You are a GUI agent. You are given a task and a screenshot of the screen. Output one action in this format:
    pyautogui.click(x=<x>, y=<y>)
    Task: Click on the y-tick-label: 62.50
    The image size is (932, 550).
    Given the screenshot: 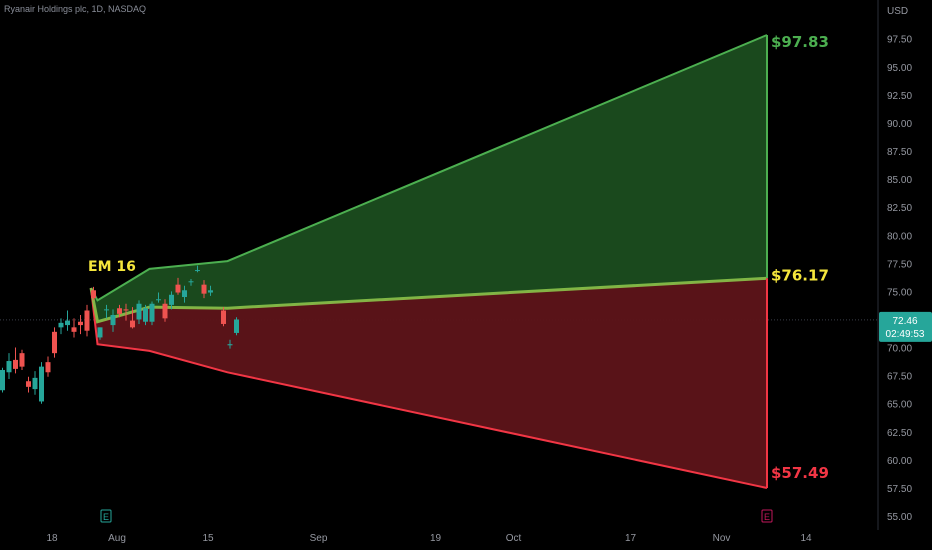 What is the action you would take?
    pyautogui.click(x=899, y=433)
    